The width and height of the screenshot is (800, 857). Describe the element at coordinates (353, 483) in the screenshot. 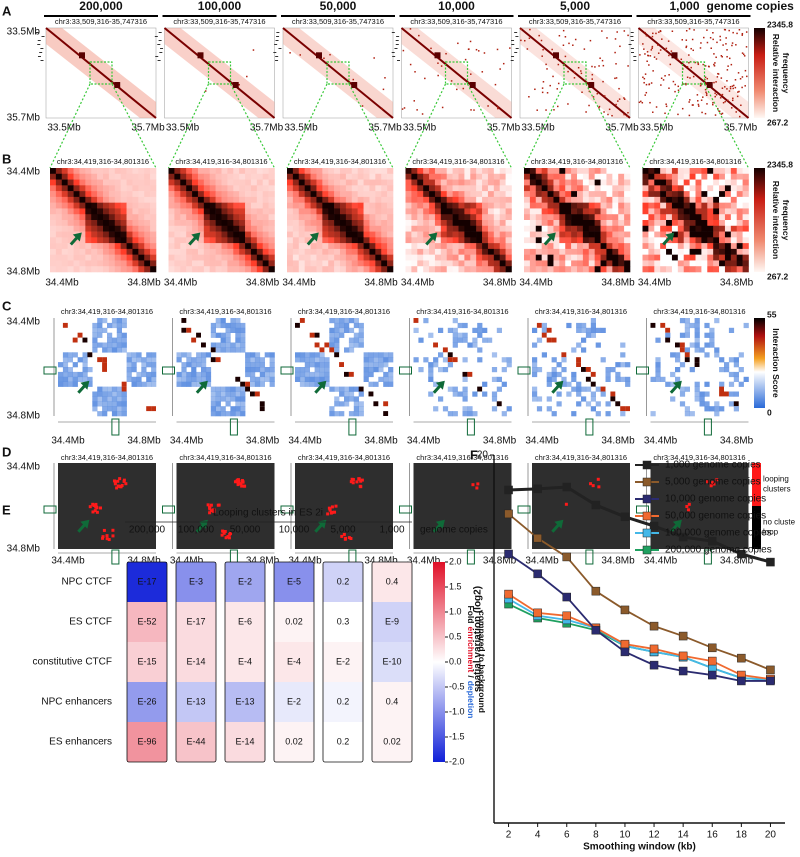

I see `cluster-mark` at that location.